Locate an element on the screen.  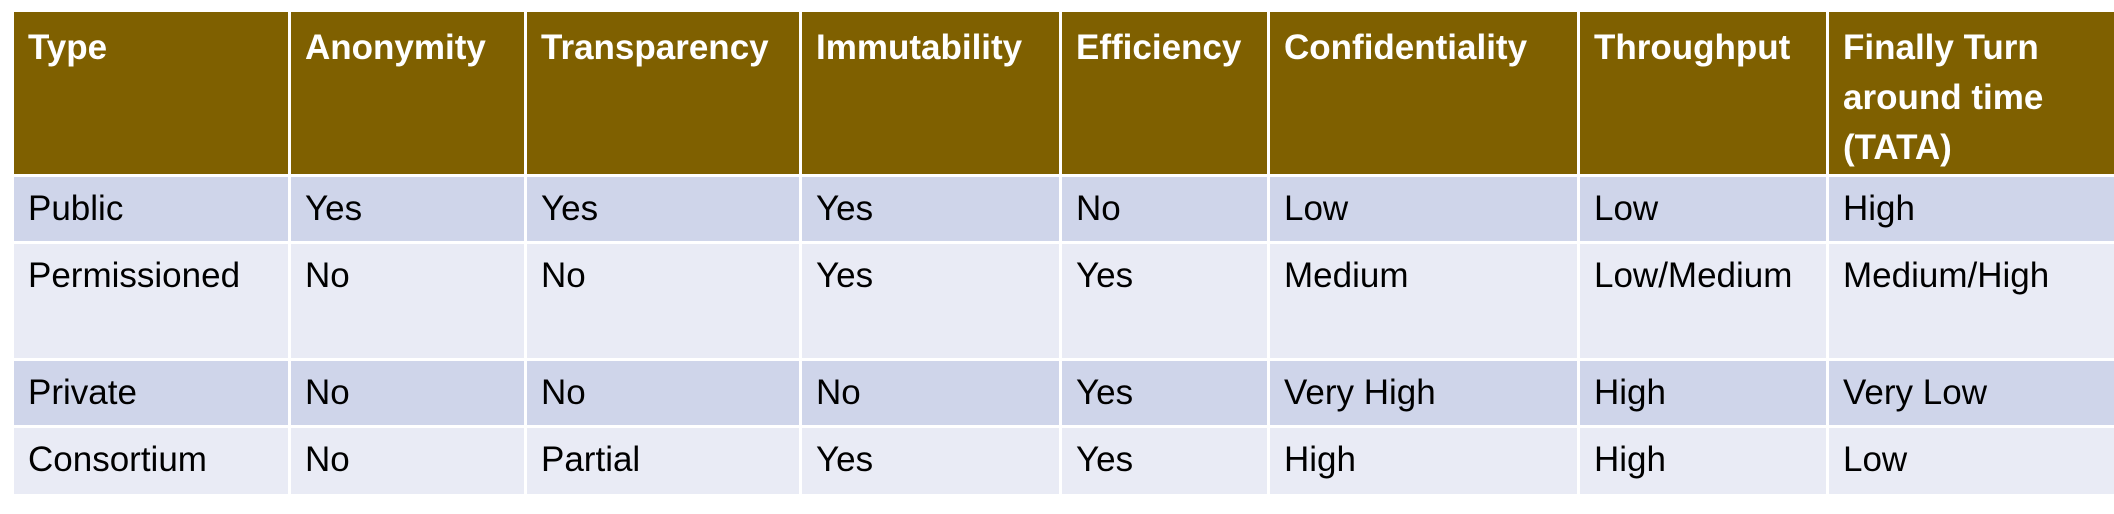
table-row-public: Public Yes Yes Yes No Low Low High is located at coordinates (1064, 209).